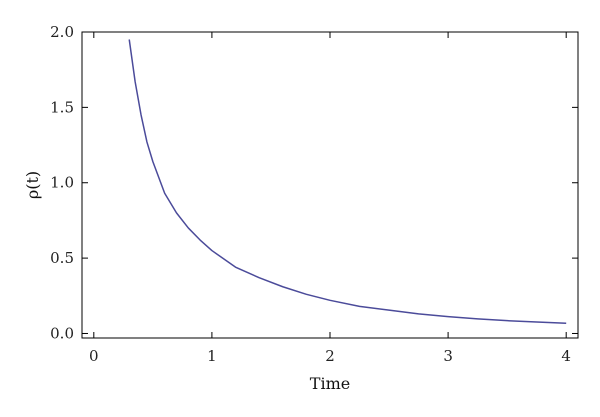 The height and width of the screenshot is (417, 600). I want to click on y-tick-label: 1.0, so click(62, 183).